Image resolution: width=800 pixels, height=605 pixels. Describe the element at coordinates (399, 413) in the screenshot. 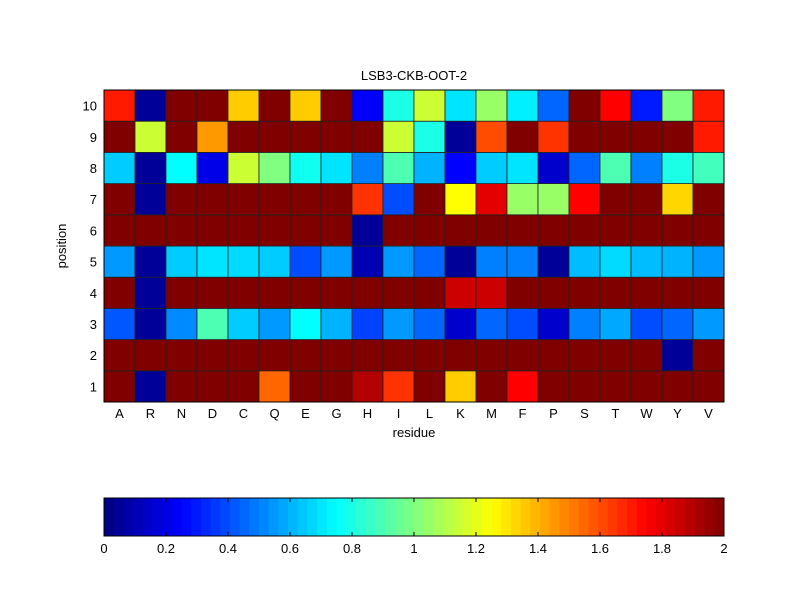

I see `x-tick-label: I` at that location.